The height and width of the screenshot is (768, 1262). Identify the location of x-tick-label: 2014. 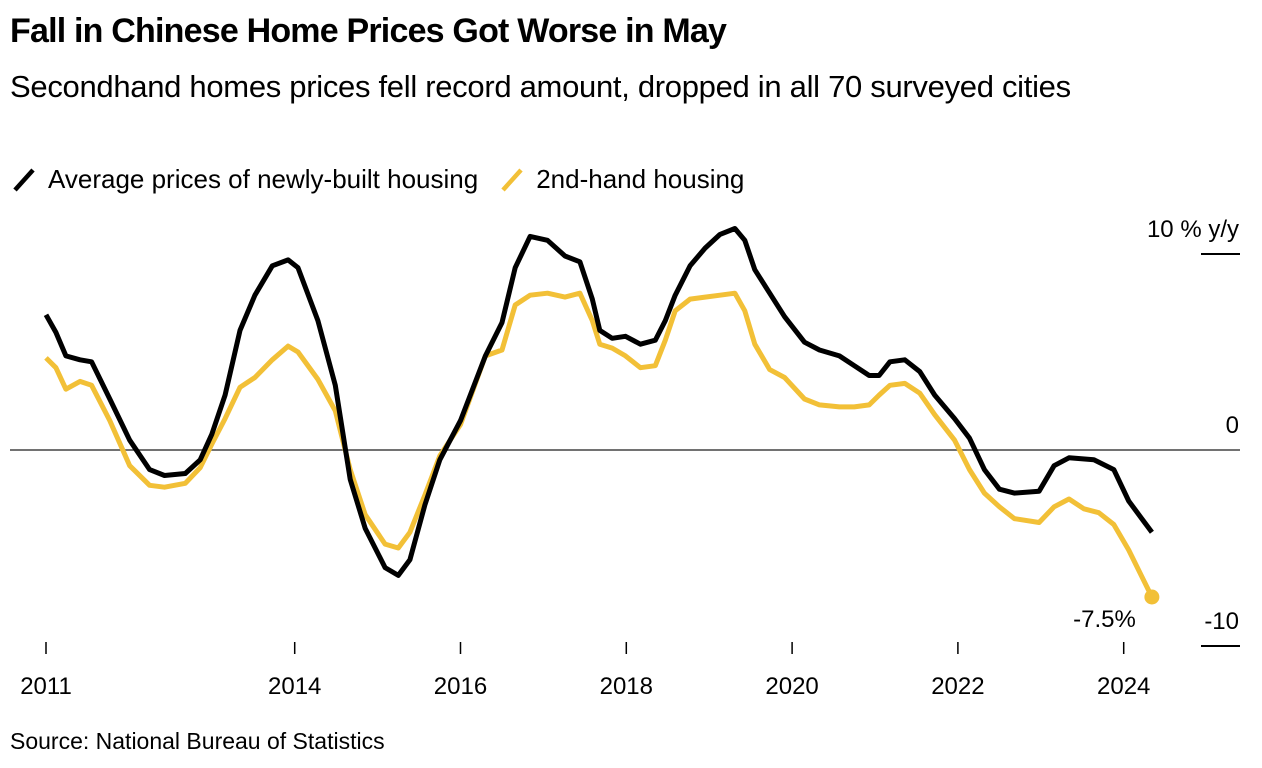
(294, 686).